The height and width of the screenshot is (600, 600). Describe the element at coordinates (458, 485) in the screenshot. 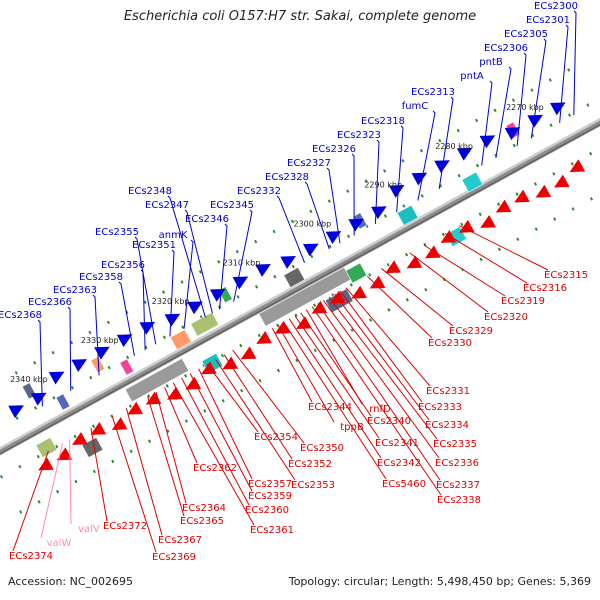

I see `gene-label-bottom: ECs2337` at that location.